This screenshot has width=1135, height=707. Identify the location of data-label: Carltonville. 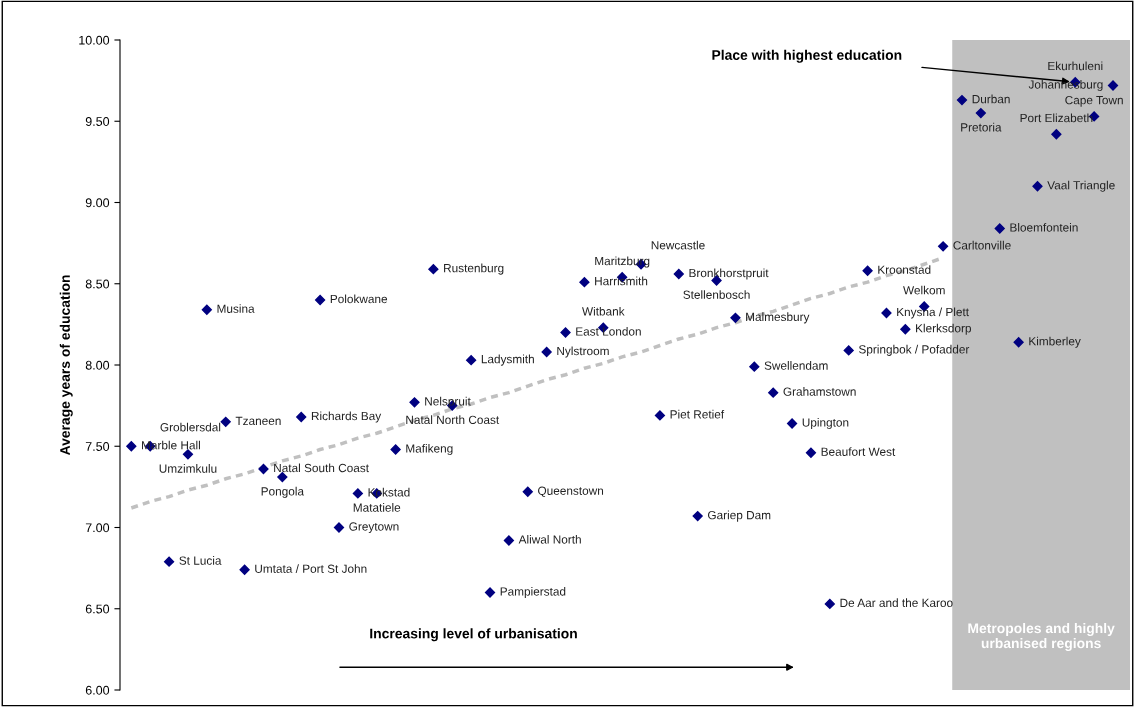
(982, 245).